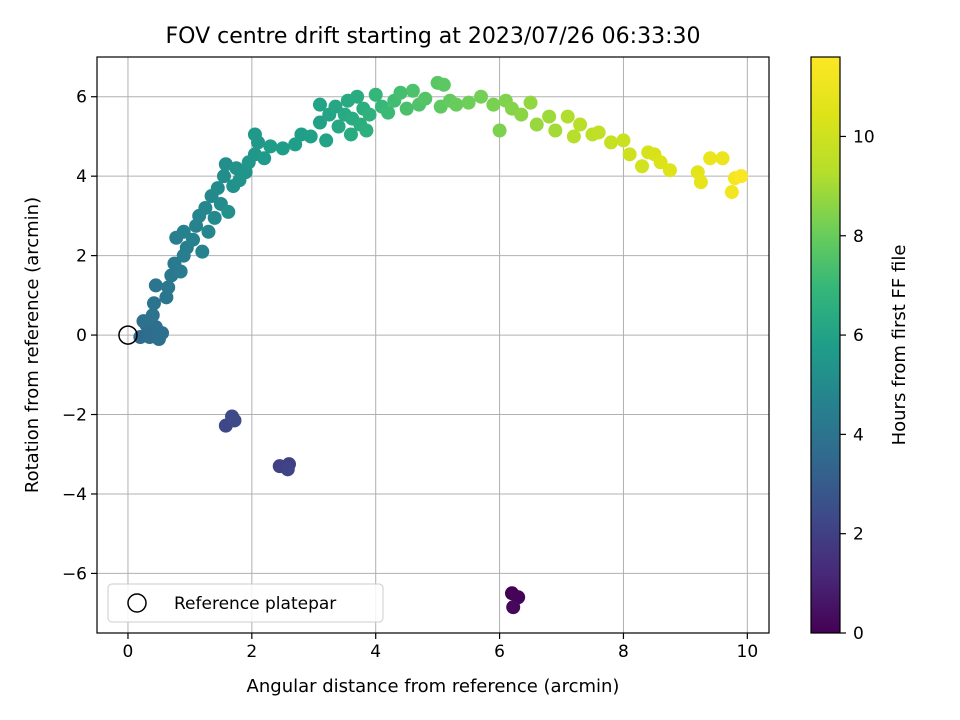  What do you see at coordinates (375, 652) in the screenshot?
I see `x-tick-label: 4` at bounding box center [375, 652].